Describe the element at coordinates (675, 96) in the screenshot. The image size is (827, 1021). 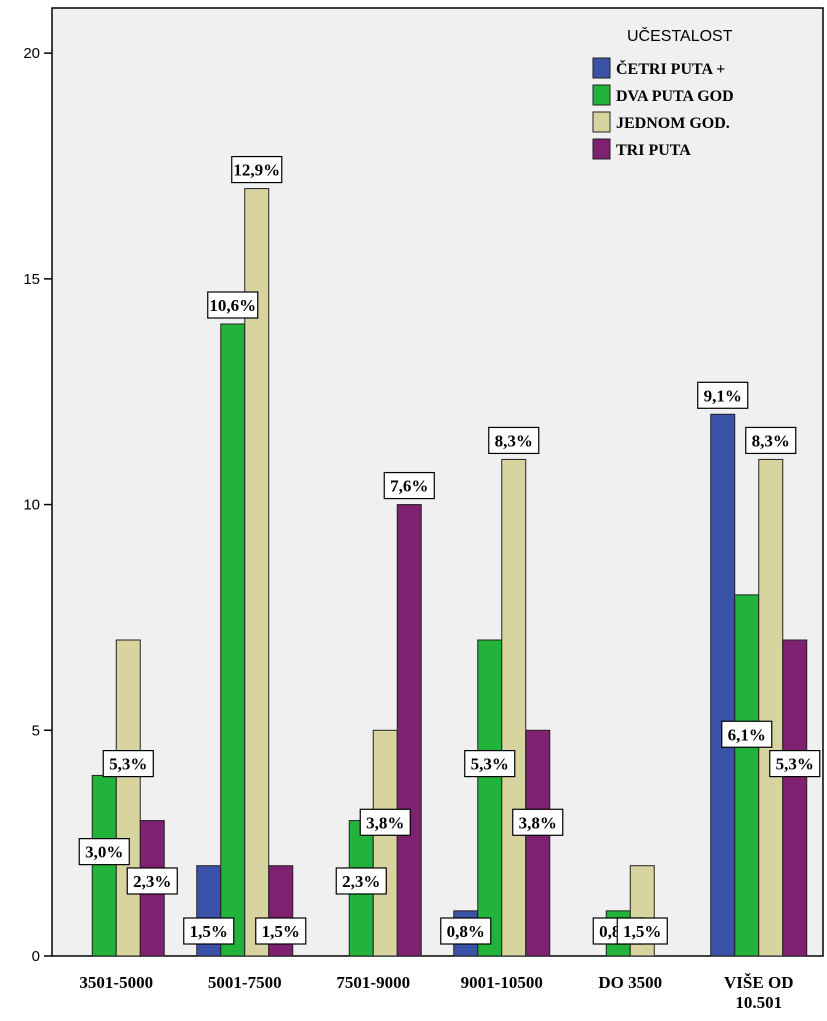
I see `legend-entry-label: DVA PUTA GOD` at that location.